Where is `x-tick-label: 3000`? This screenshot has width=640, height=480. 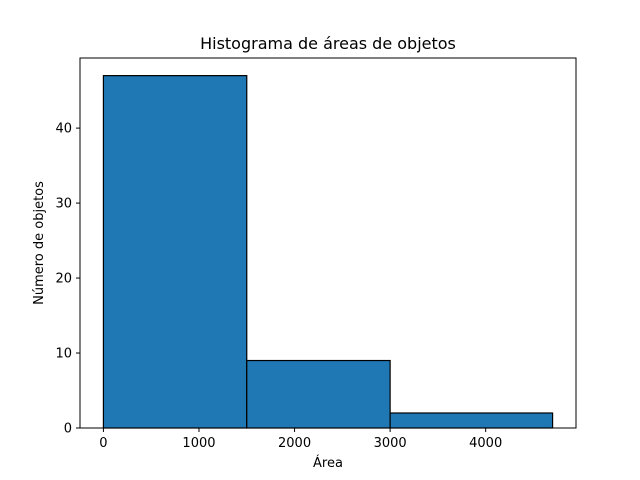
x-tick-label: 3000 is located at coordinates (390, 443).